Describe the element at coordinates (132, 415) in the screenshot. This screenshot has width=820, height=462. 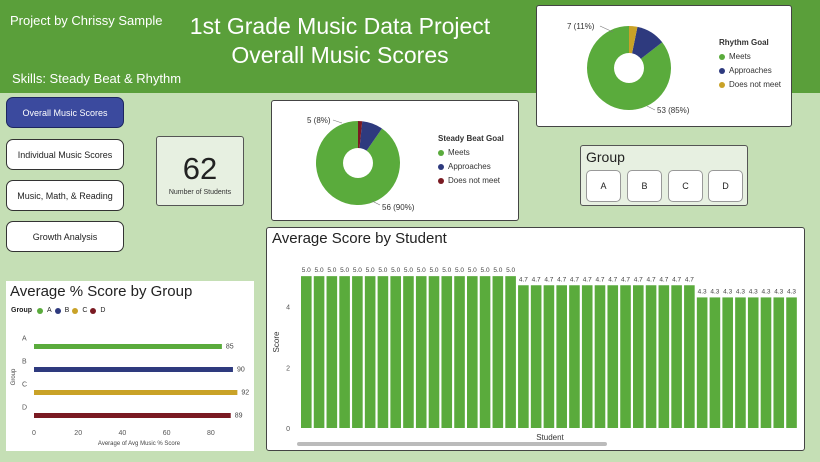
I see `group-bar-D` at that location.